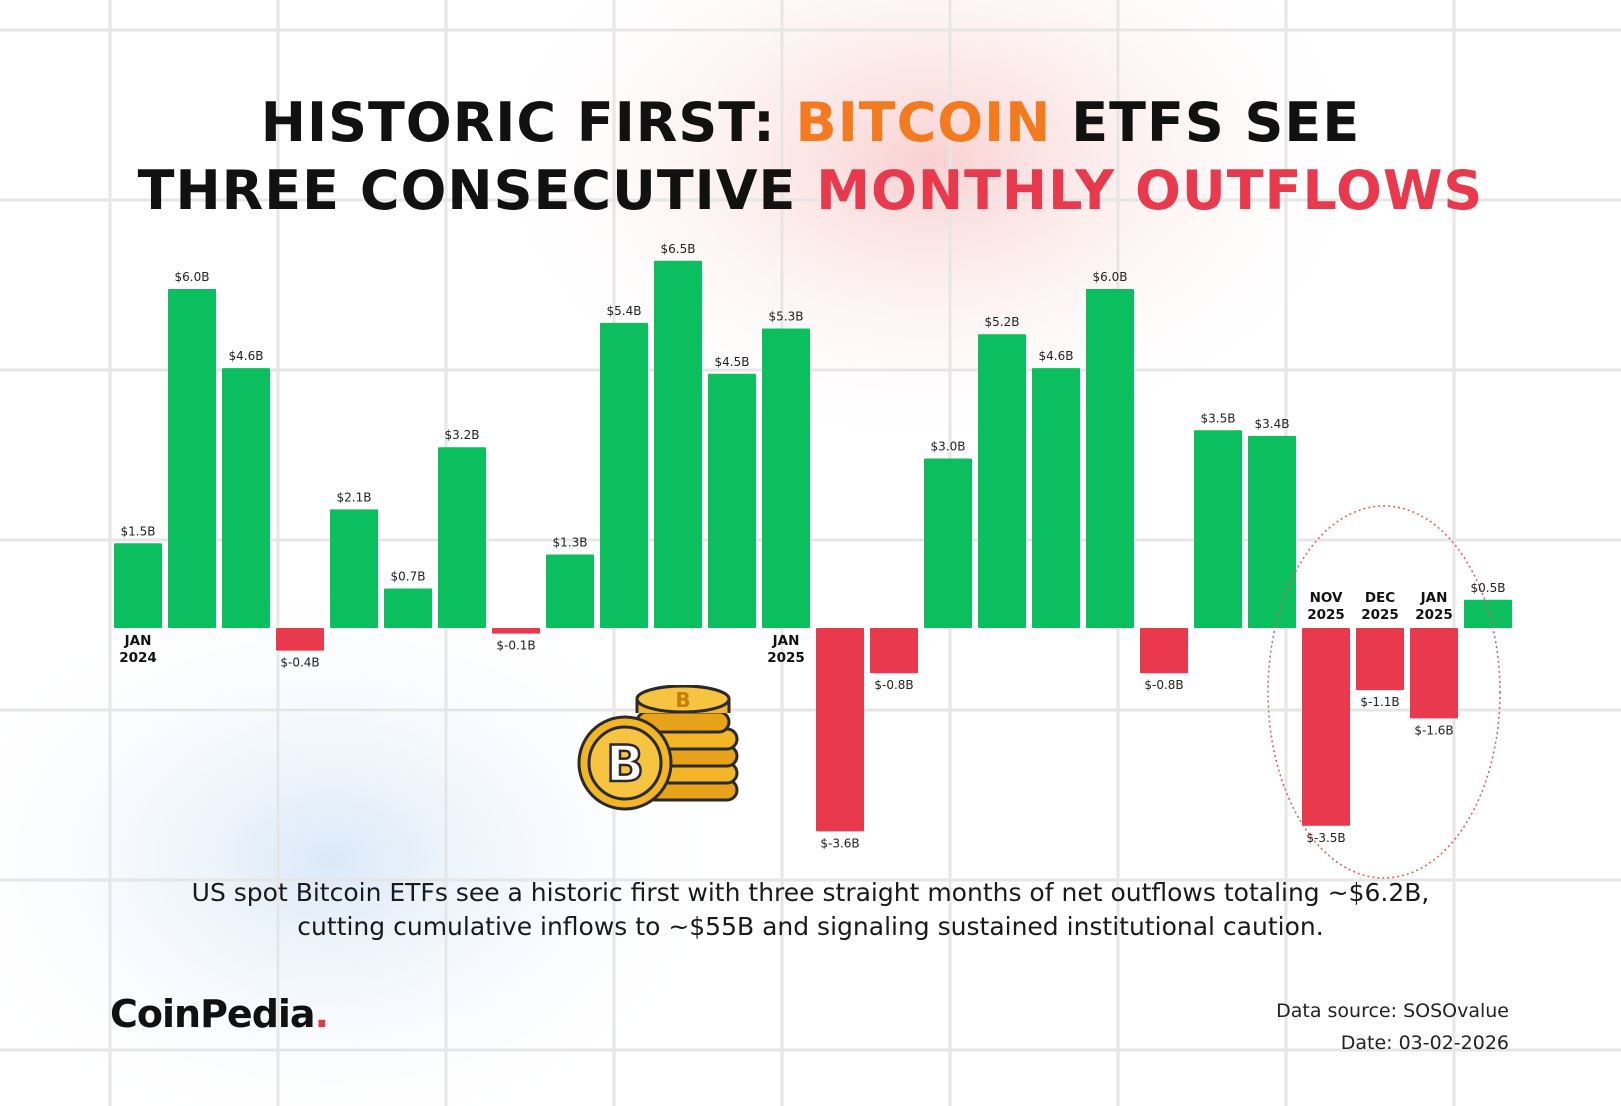 This screenshot has height=1106, width=1621. What do you see at coordinates (1272, 531) in the screenshot?
I see `bar-oct-2025` at bounding box center [1272, 531].